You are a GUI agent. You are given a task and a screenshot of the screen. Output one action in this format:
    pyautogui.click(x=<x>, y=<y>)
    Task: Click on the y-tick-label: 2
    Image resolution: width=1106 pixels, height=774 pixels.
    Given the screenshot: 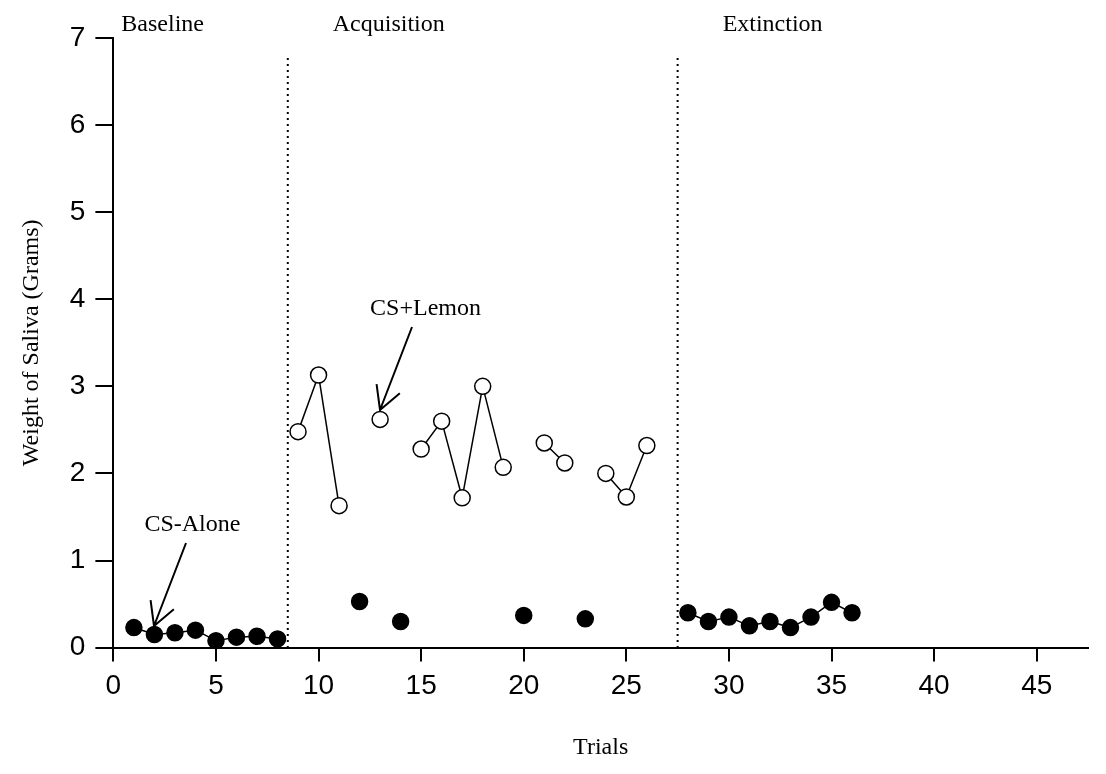 What is the action you would take?
    pyautogui.click(x=77, y=472)
    